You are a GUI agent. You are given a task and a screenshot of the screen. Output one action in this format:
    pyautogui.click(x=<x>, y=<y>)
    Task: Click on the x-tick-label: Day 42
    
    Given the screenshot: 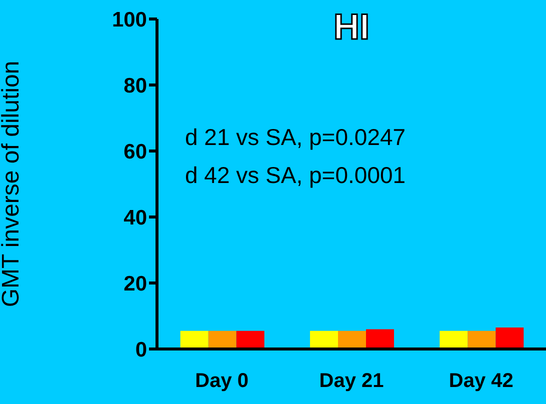 What is the action you would take?
    pyautogui.click(x=481, y=381)
    